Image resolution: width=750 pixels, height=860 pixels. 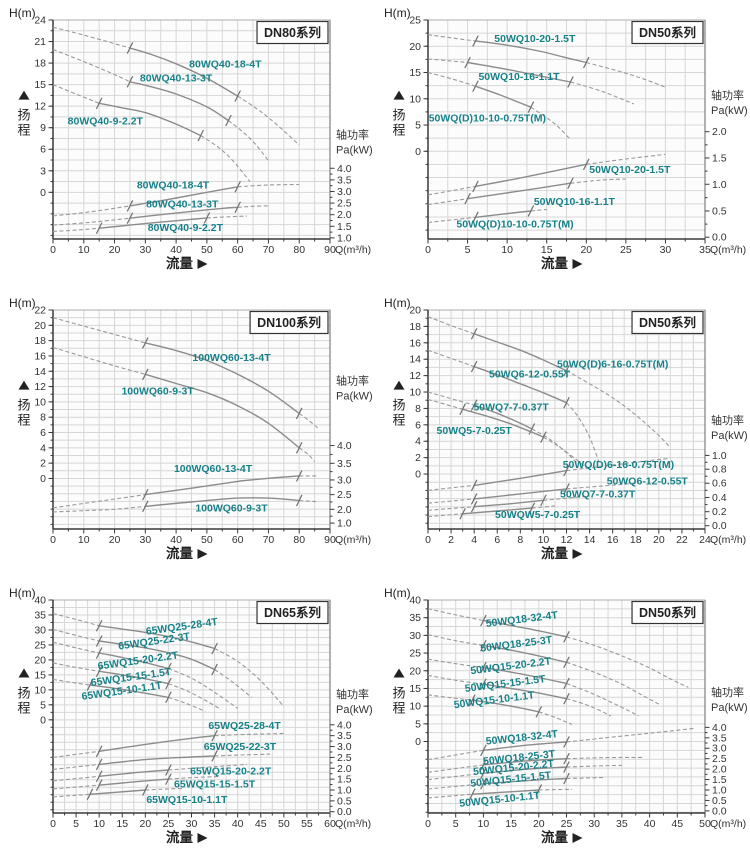 I want to click on curve-65WQ15-20-2.2T-head, so click(x=134, y=661).